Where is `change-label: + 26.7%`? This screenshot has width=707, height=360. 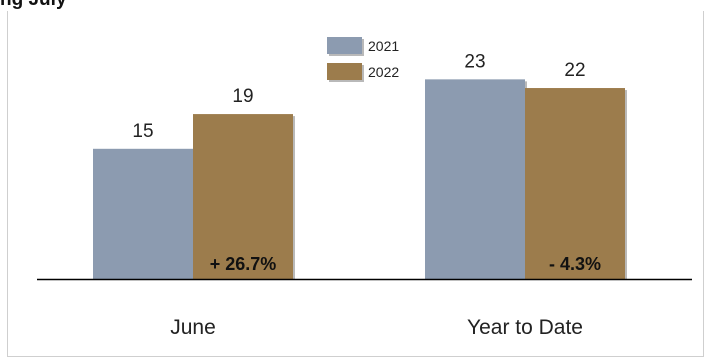
change-label: + 26.7% is located at coordinates (243, 264).